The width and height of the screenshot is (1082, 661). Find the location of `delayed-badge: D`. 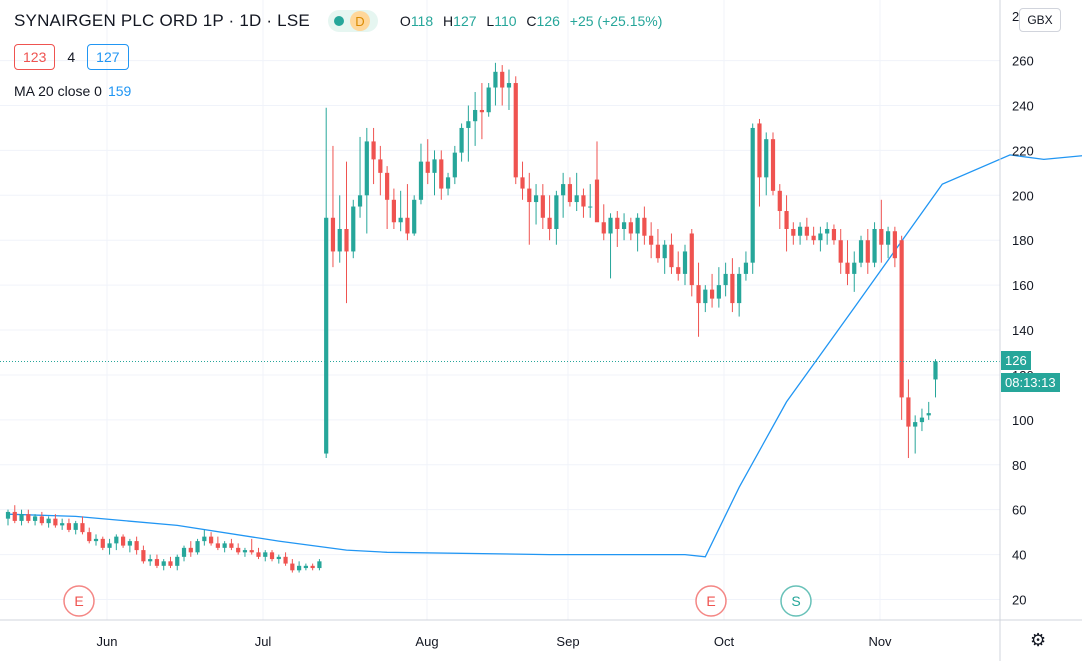

delayed-badge: D is located at coordinates (359, 21).